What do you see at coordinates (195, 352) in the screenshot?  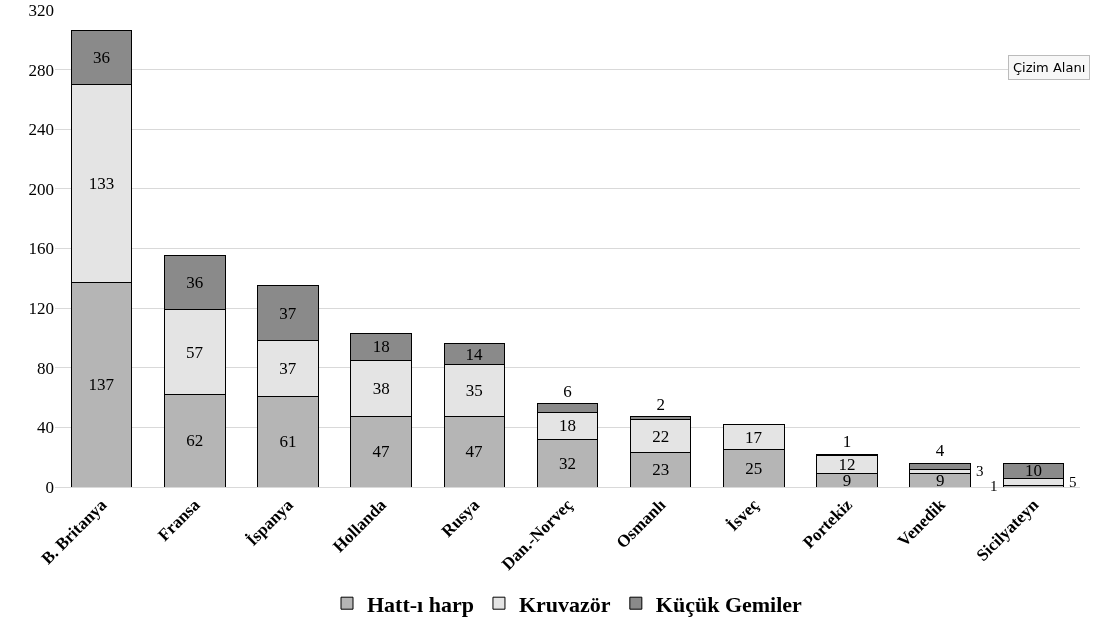 I see `data-label: 57` at bounding box center [195, 352].